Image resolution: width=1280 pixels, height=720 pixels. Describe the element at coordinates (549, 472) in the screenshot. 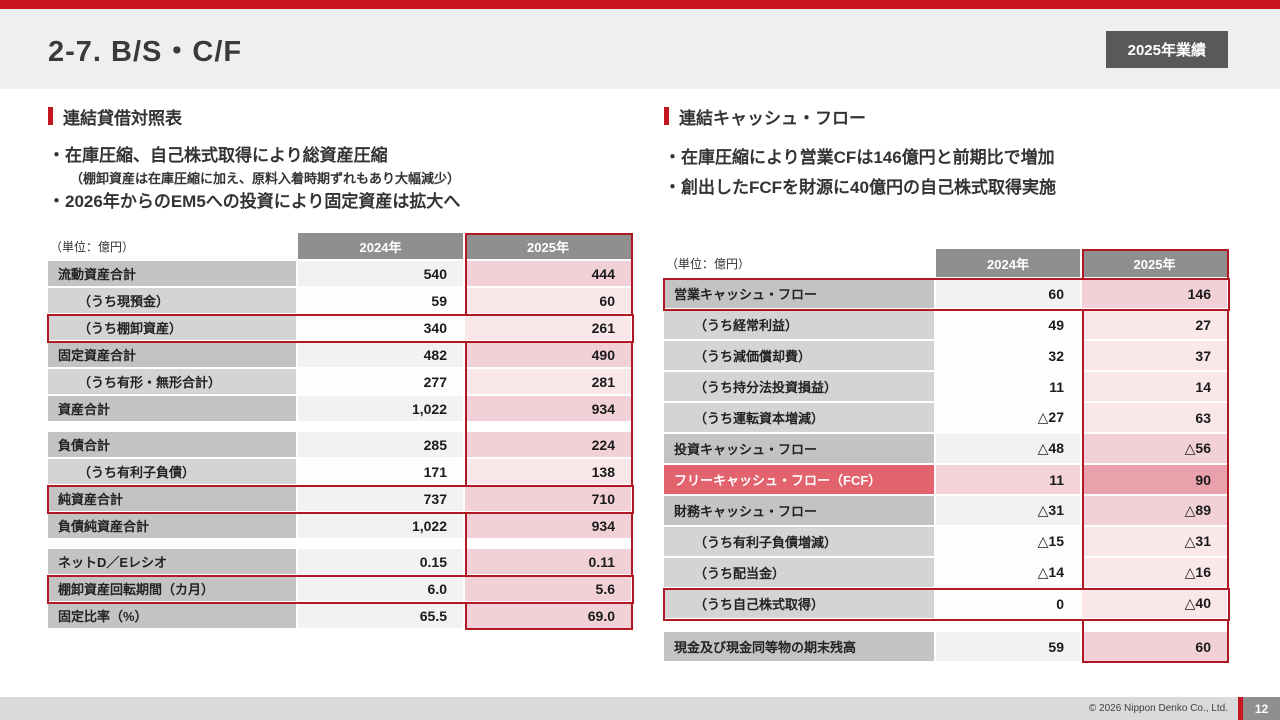

I see `value-2025: 138` at that location.